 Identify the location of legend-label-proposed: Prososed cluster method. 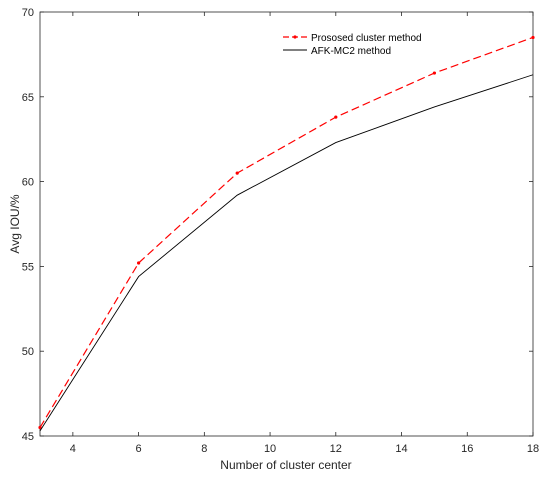
(366, 38).